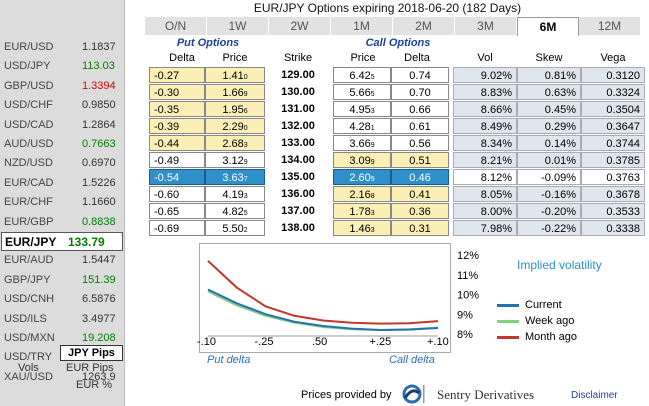  Describe the element at coordinates (298, 75) in the screenshot. I see `strike-cell: 129.00` at that location.